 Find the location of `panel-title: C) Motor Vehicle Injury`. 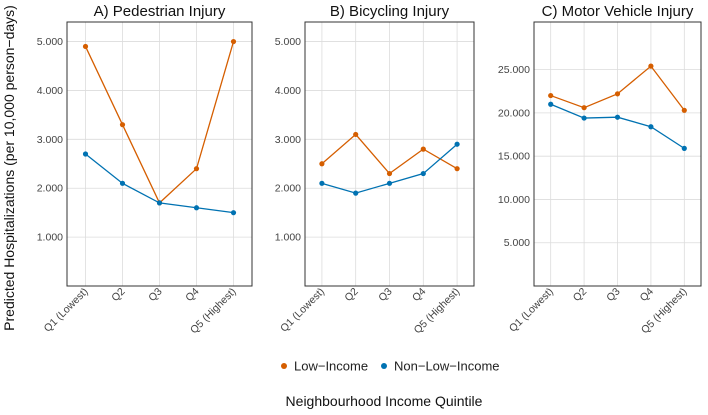

panel-title: C) Motor Vehicle Injury is located at coordinates (618, 11).